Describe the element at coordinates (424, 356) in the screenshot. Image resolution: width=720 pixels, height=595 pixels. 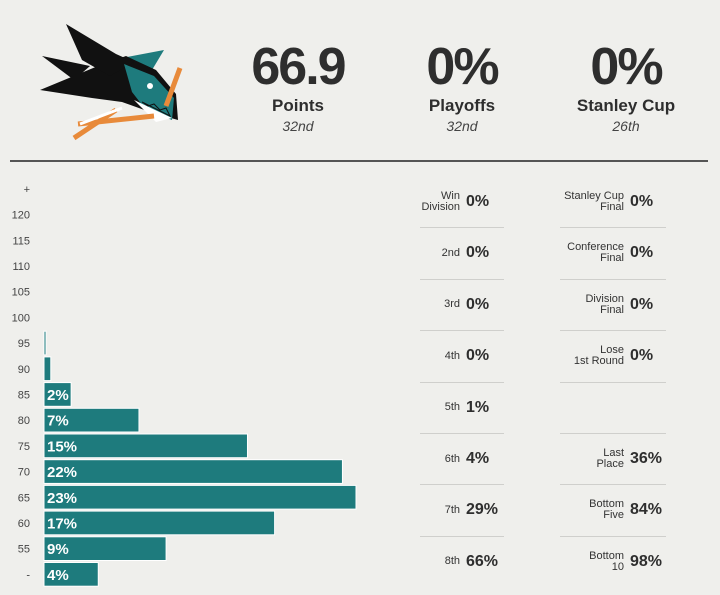
I see `seed-row: 4th 0%` at that location.